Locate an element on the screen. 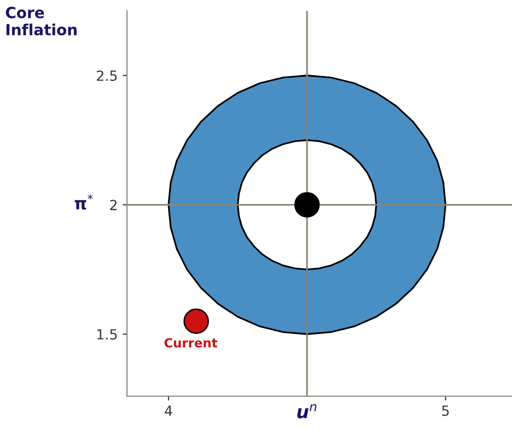  annotation: Current is located at coordinates (191, 343).